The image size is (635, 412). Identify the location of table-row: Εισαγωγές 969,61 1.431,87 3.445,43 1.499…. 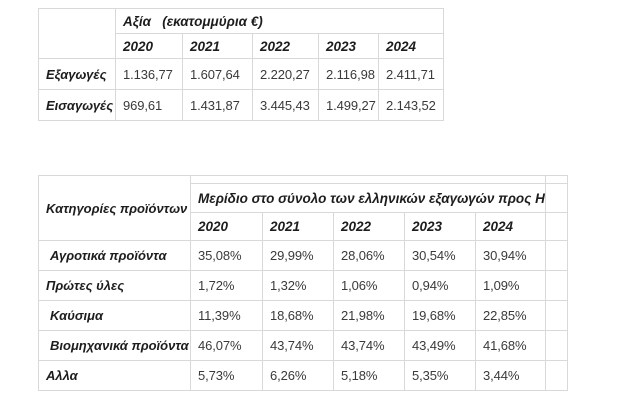
(241, 105).